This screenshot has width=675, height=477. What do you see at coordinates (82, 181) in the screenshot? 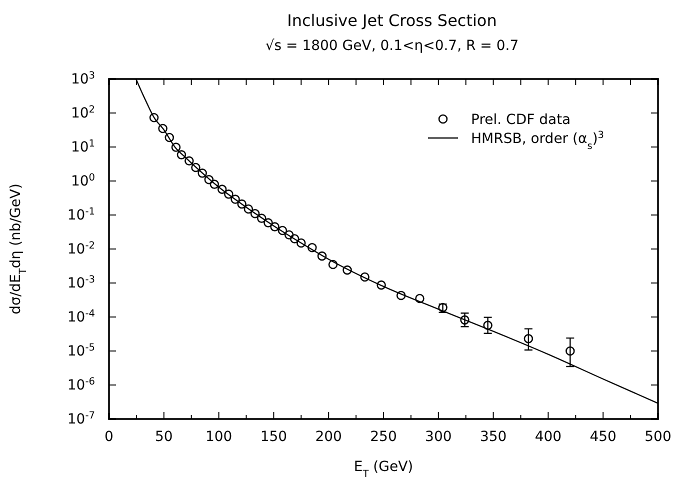
I see `y-tick-label: 10$^{0}$` at bounding box center [82, 181].